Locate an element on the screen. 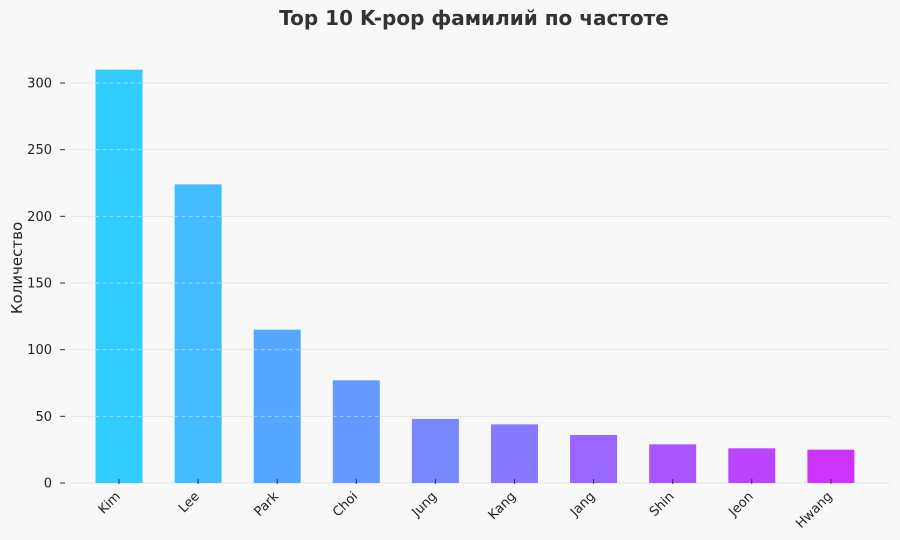 This screenshot has width=900, height=540. y-tick-label: 0 is located at coordinates (48, 484).